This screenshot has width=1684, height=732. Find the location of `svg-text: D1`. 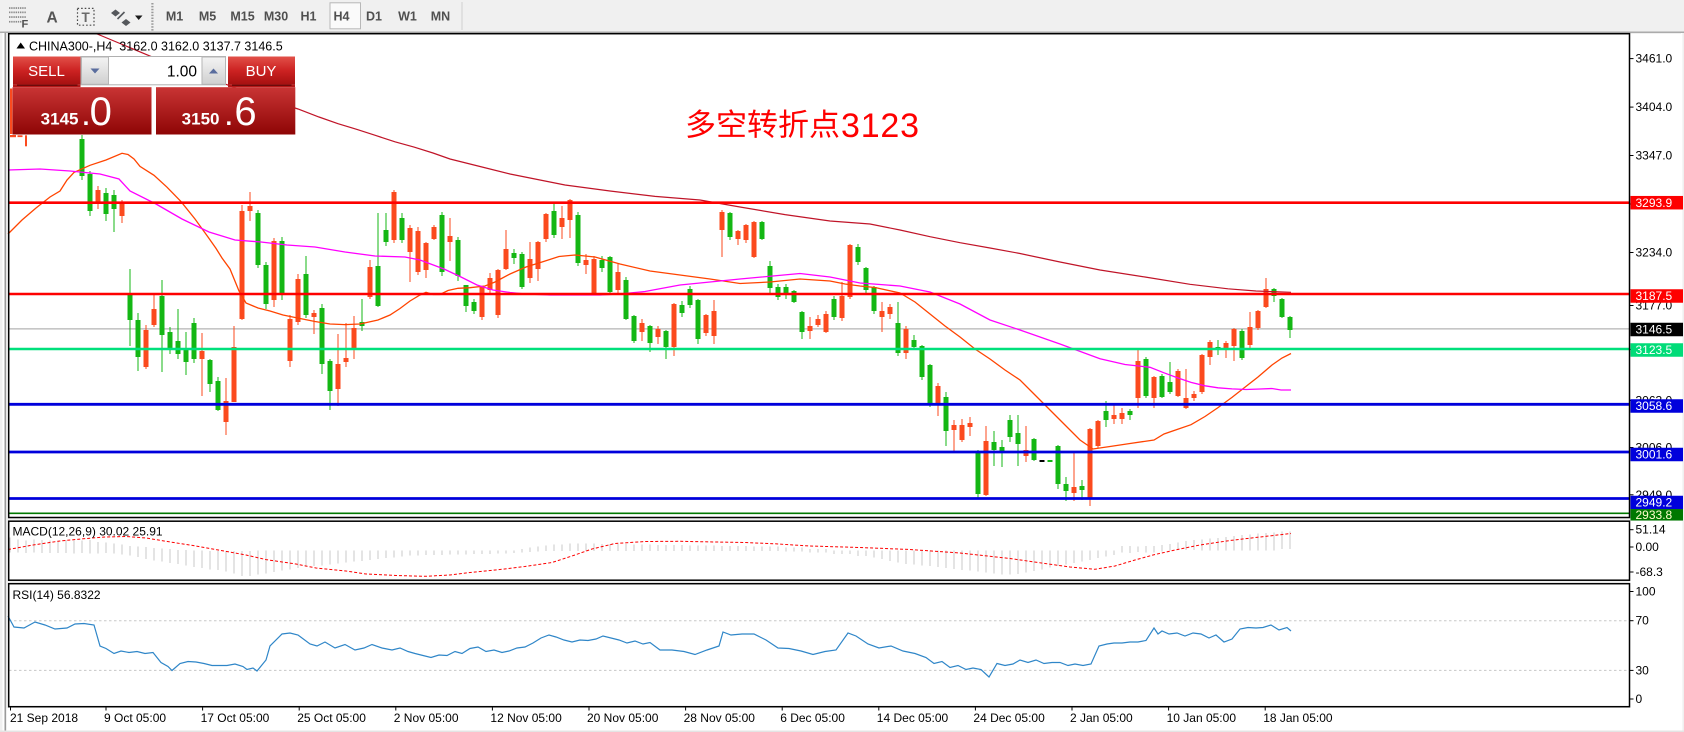

svg-text: D1 is located at coordinates (374, 17).